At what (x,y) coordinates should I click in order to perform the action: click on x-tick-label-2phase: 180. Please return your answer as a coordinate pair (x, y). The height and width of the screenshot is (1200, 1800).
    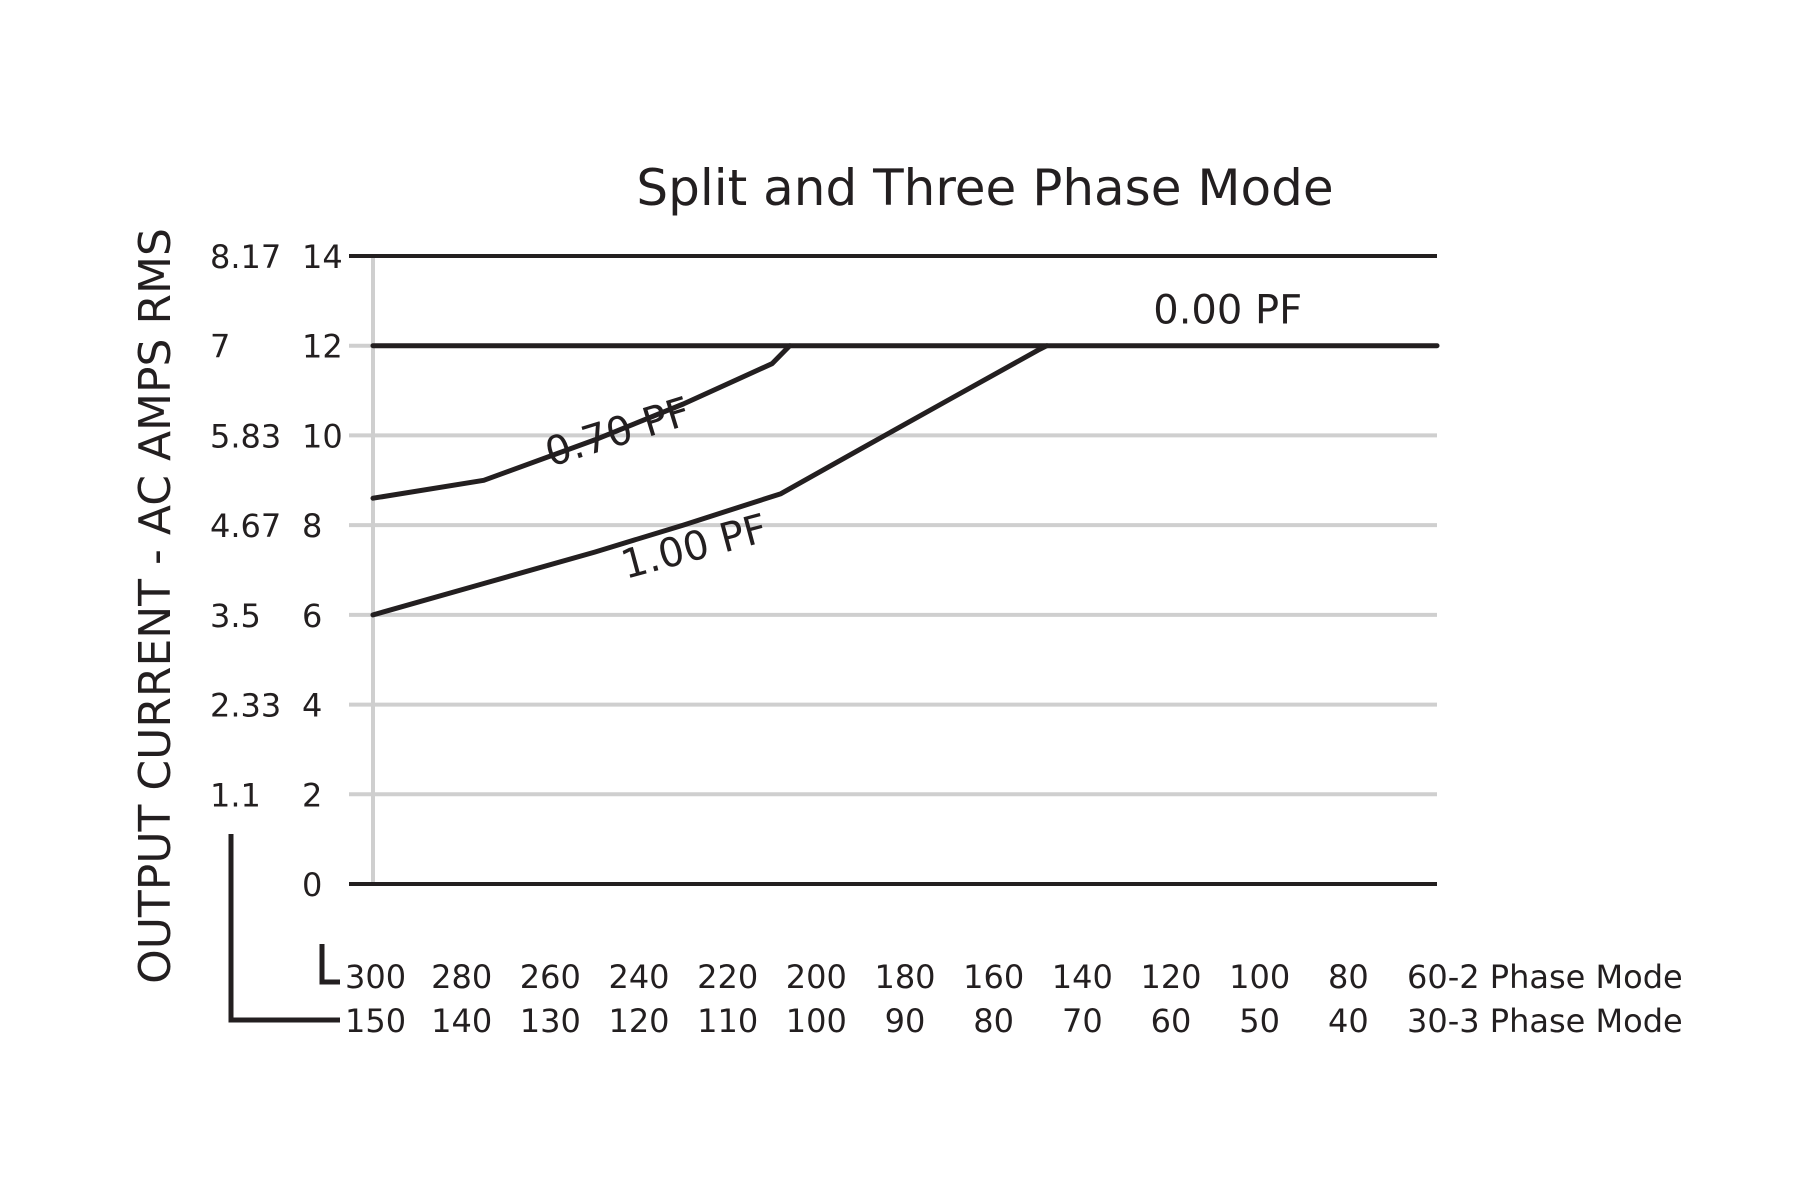
    Looking at the image, I should click on (904, 977).